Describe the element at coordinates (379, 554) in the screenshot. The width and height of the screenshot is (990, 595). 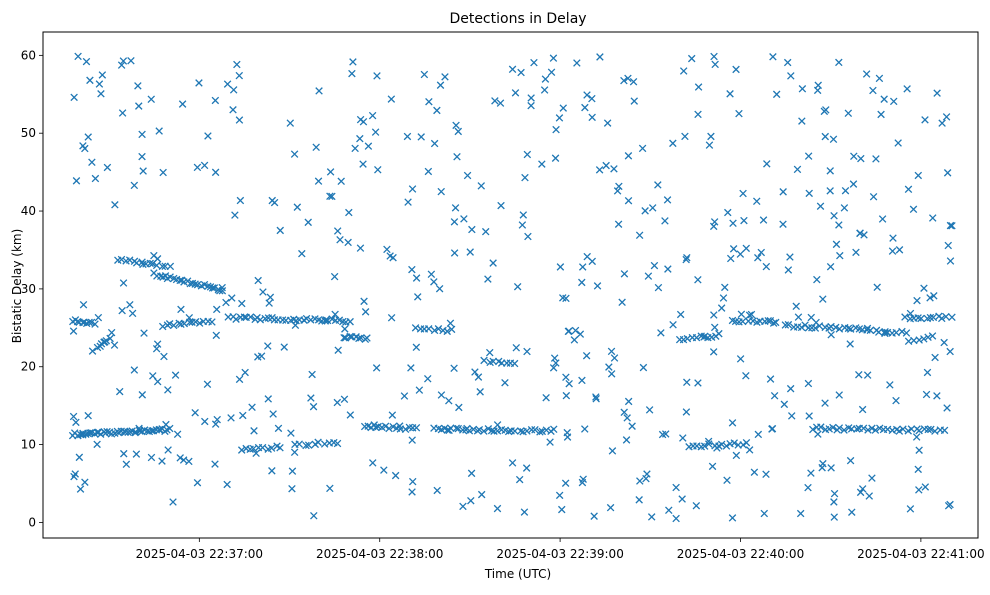
I see `x-tick-label: 2025-04-03 22:38:00` at that location.